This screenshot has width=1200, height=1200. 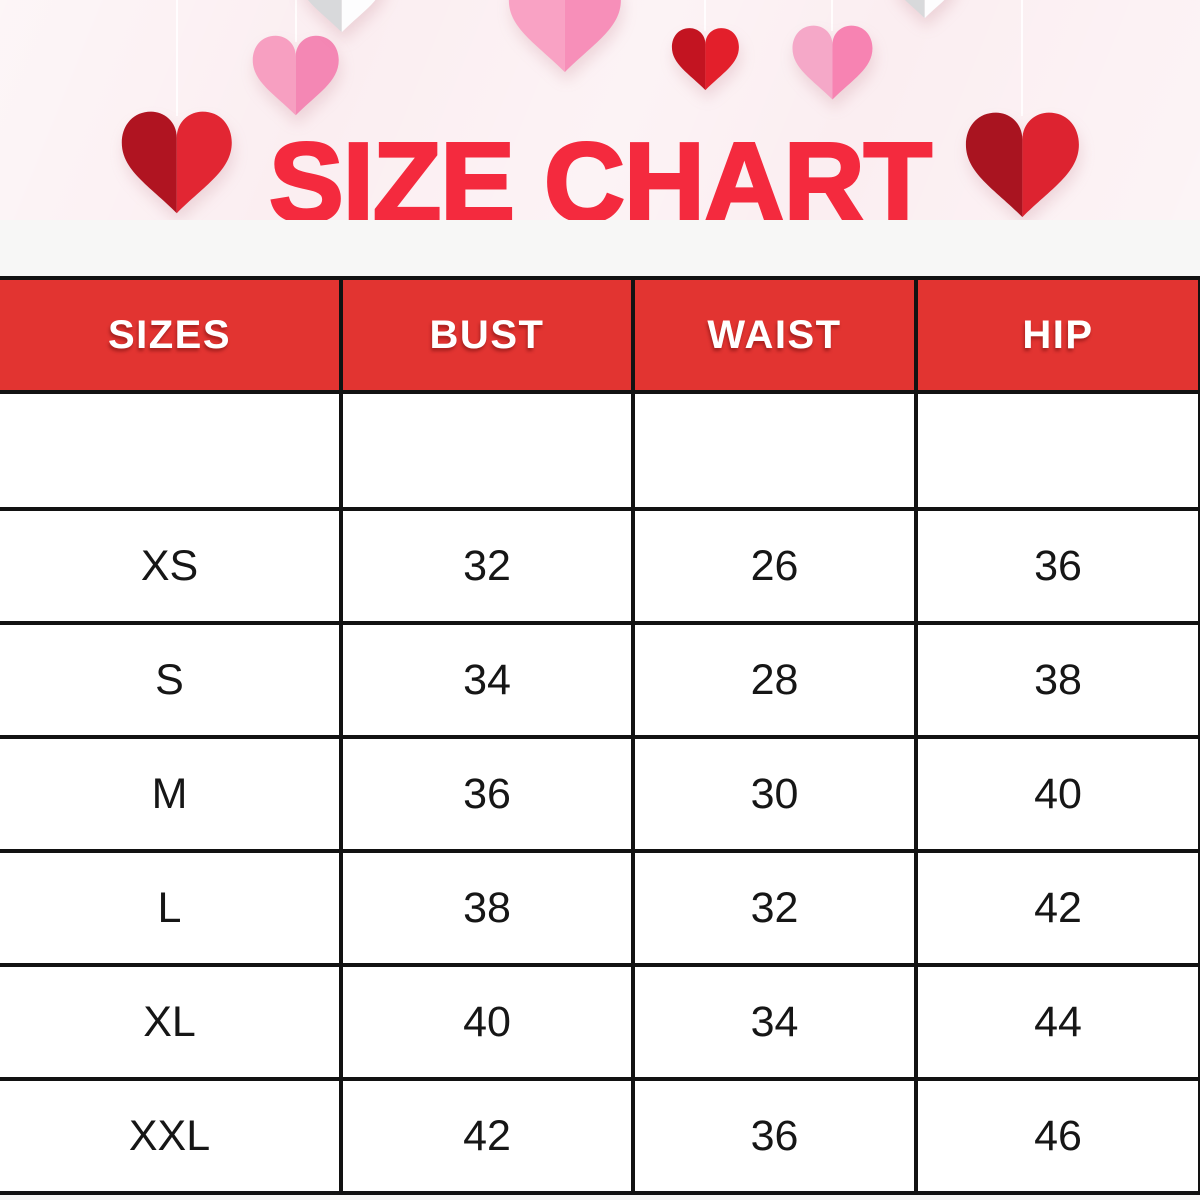 What do you see at coordinates (705, 59) in the screenshot?
I see `red-heart-small-icon` at bounding box center [705, 59].